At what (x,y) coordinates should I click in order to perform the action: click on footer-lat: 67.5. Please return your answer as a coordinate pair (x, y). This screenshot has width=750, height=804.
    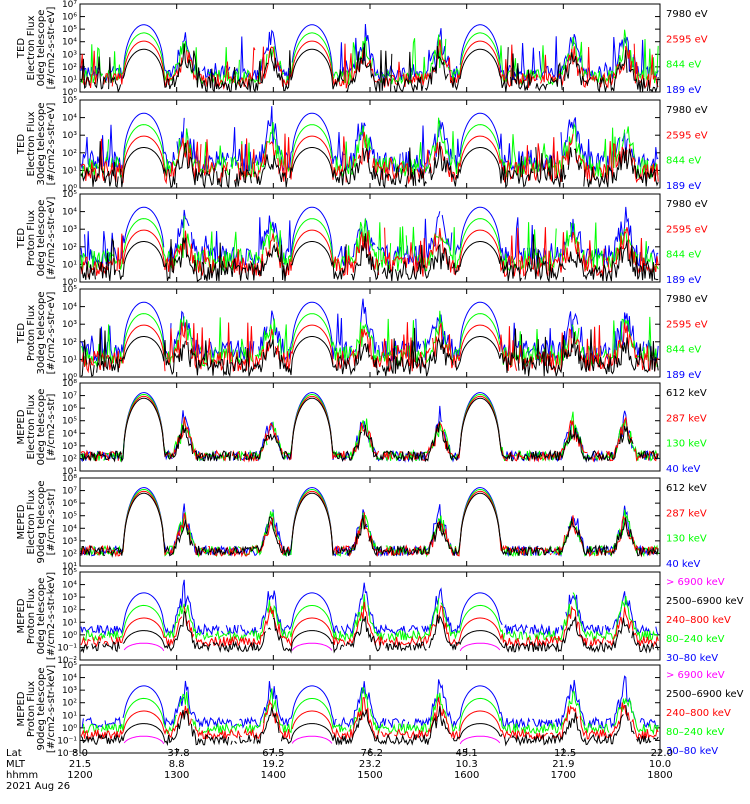
    Looking at the image, I should click on (273, 753).